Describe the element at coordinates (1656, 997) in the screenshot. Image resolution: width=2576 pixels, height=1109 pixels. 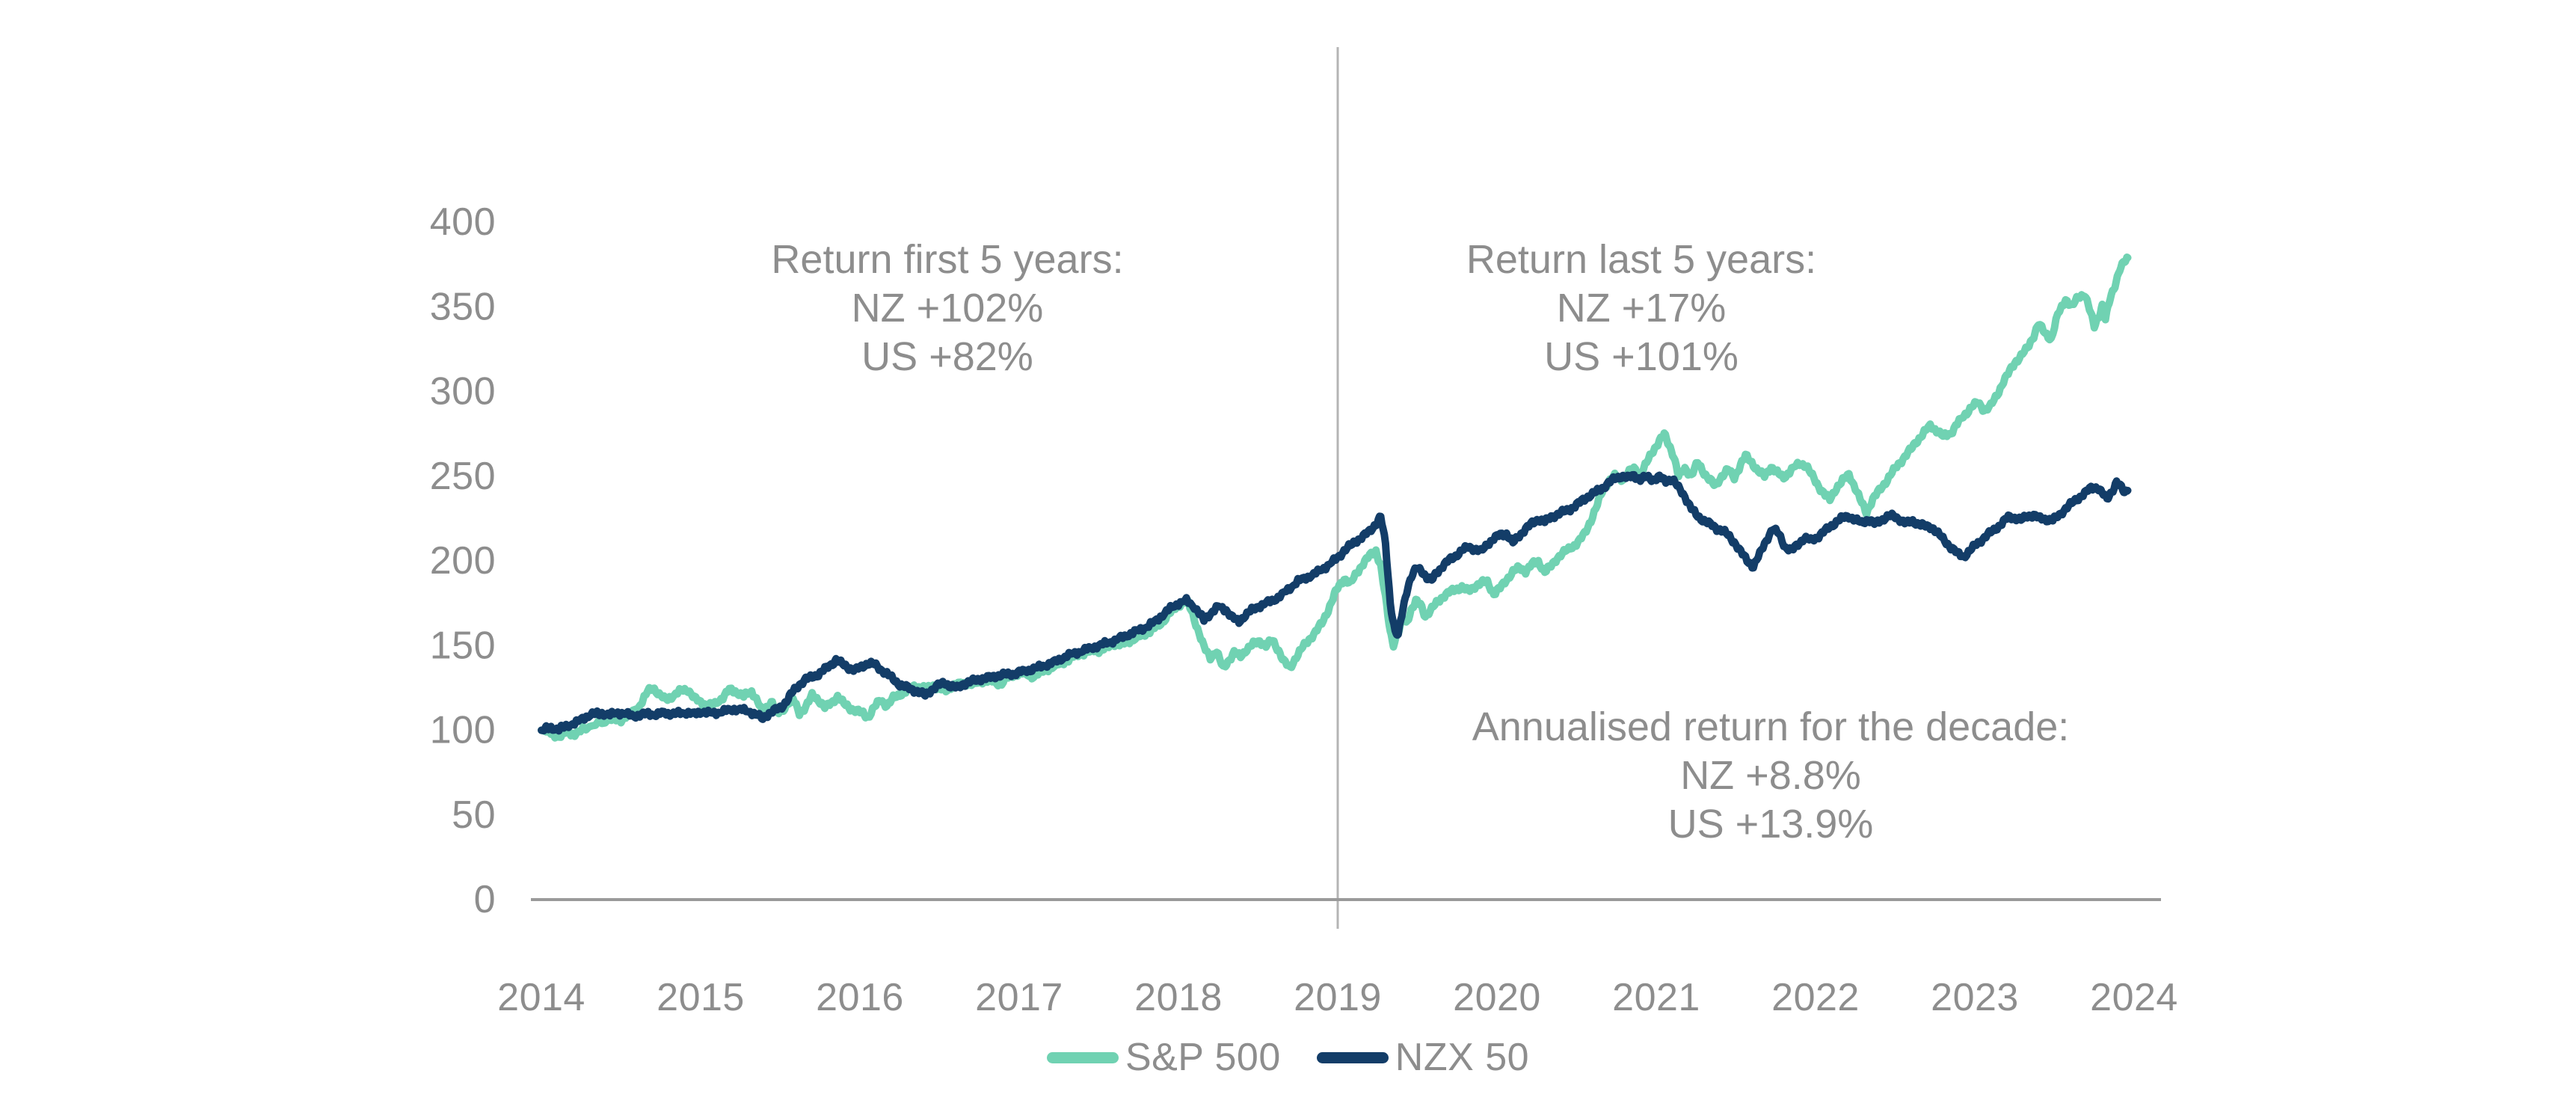
I see `x-tick-label: 2021` at that location.